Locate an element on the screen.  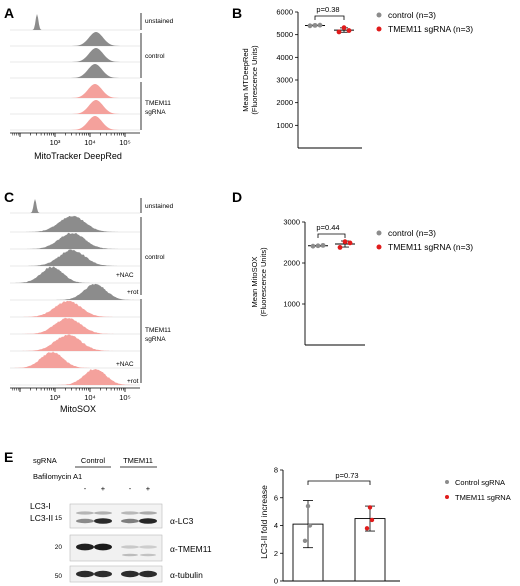
panel-letter-a: A is located at coordinates (9, 13).